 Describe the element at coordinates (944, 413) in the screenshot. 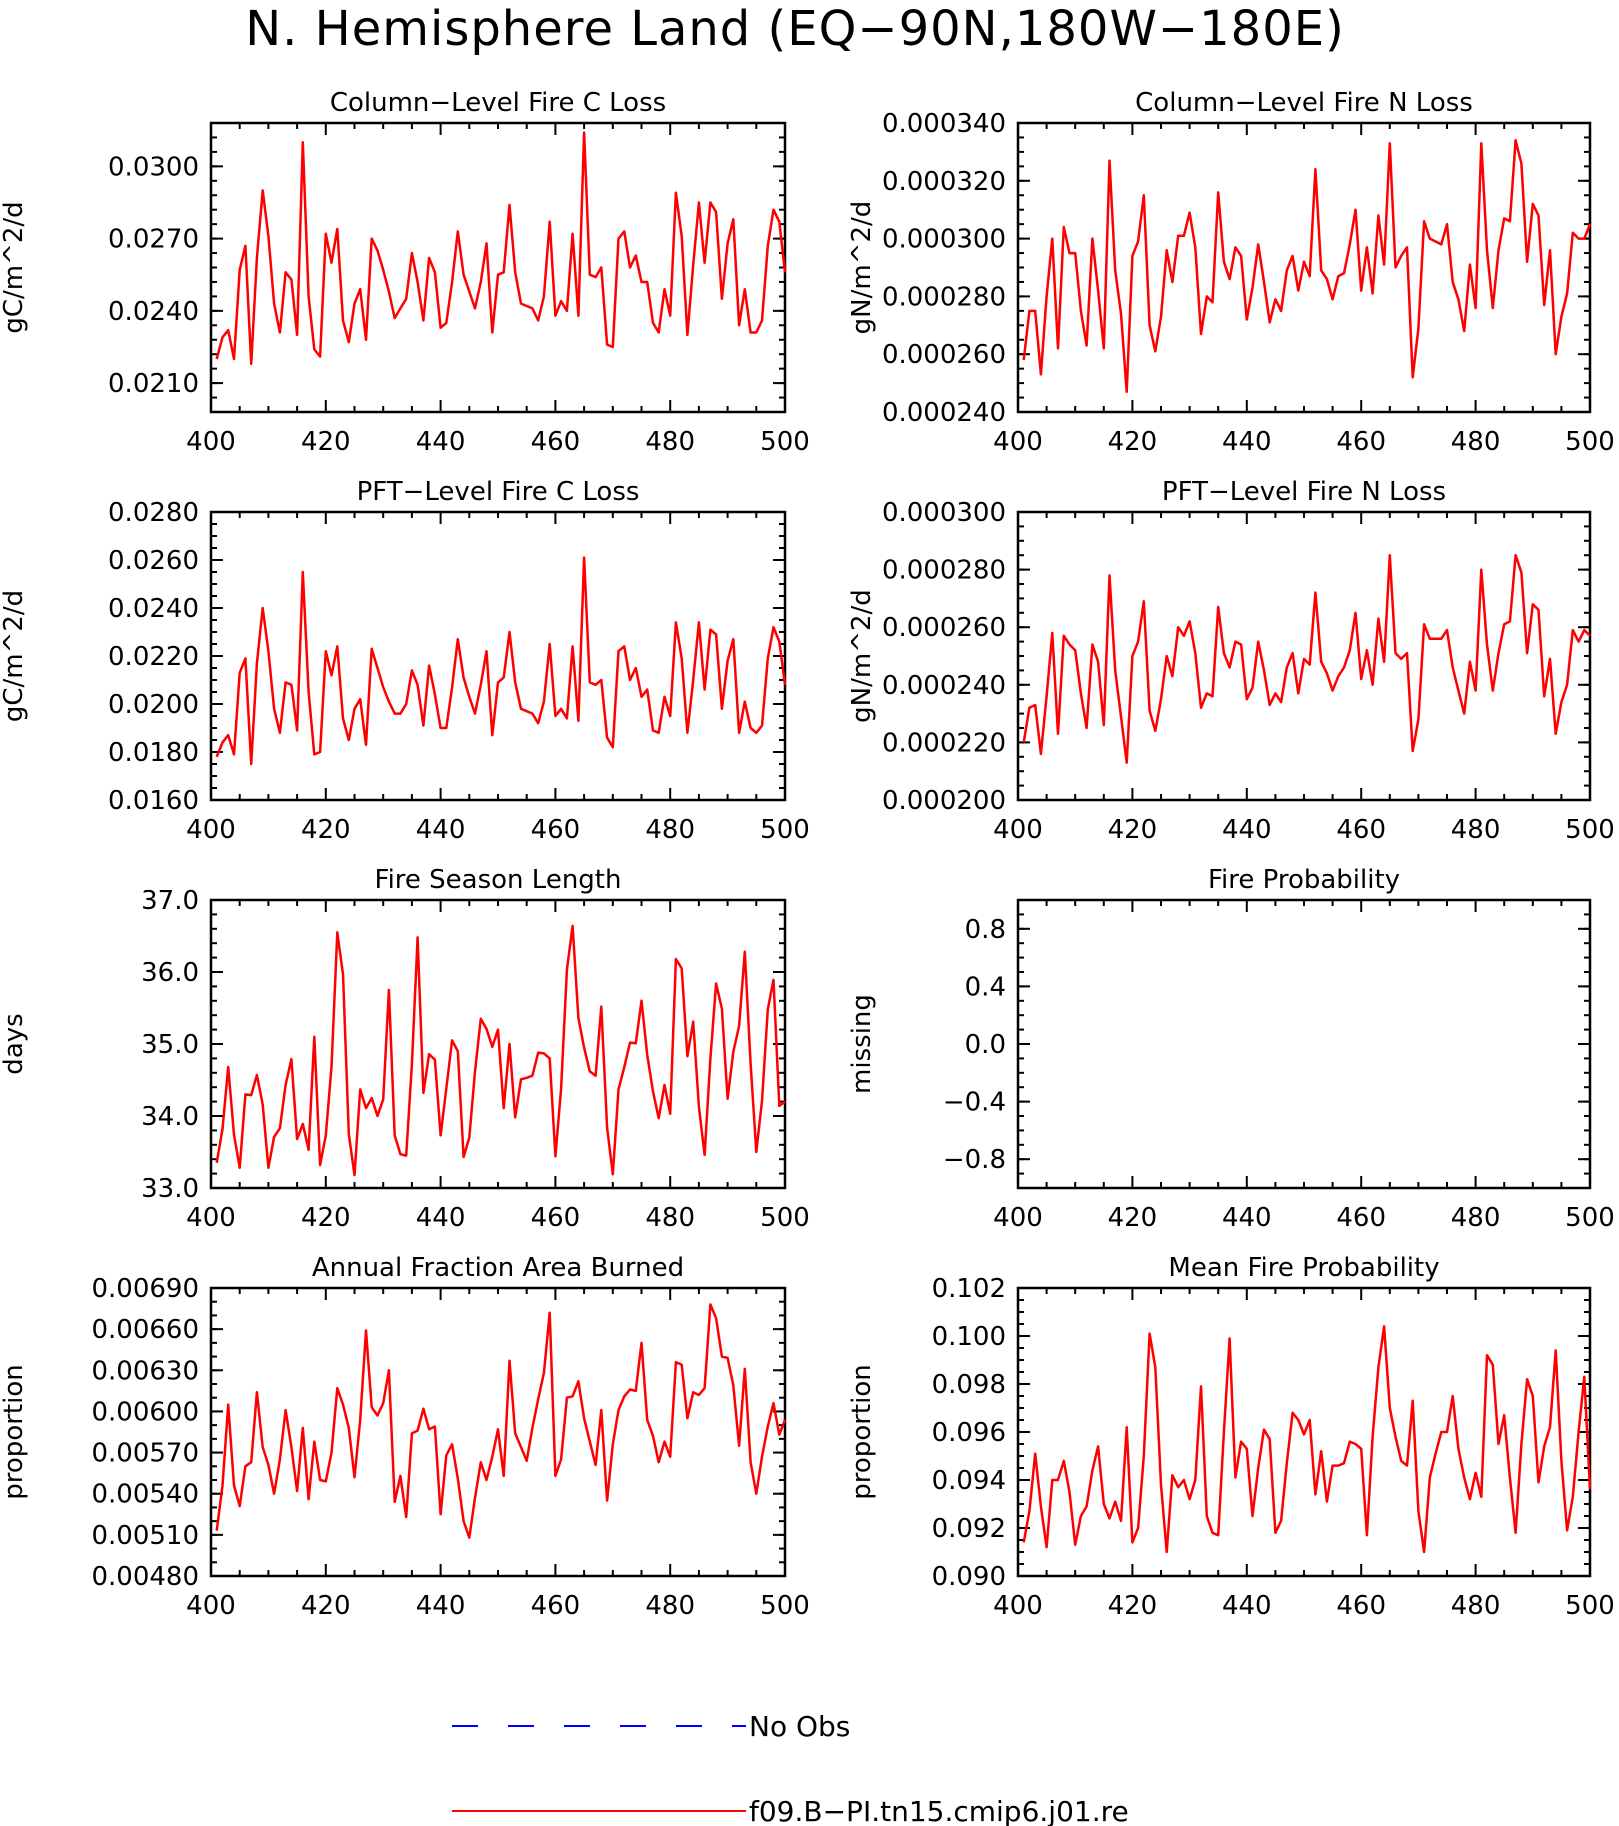

I see `y-tick-label: 0.000240` at that location.